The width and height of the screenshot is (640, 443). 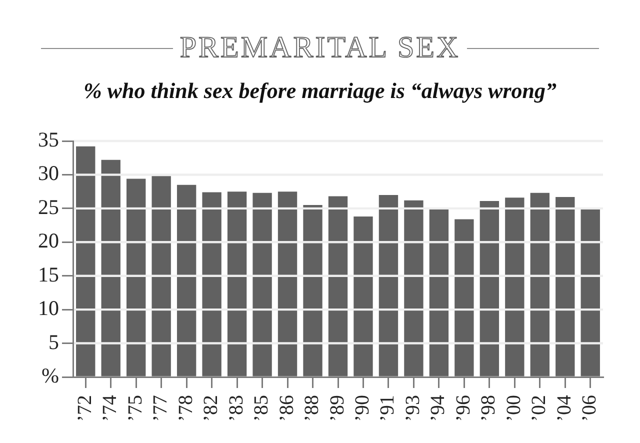 I want to click on x-tick-label: ’02, so click(x=539, y=408).